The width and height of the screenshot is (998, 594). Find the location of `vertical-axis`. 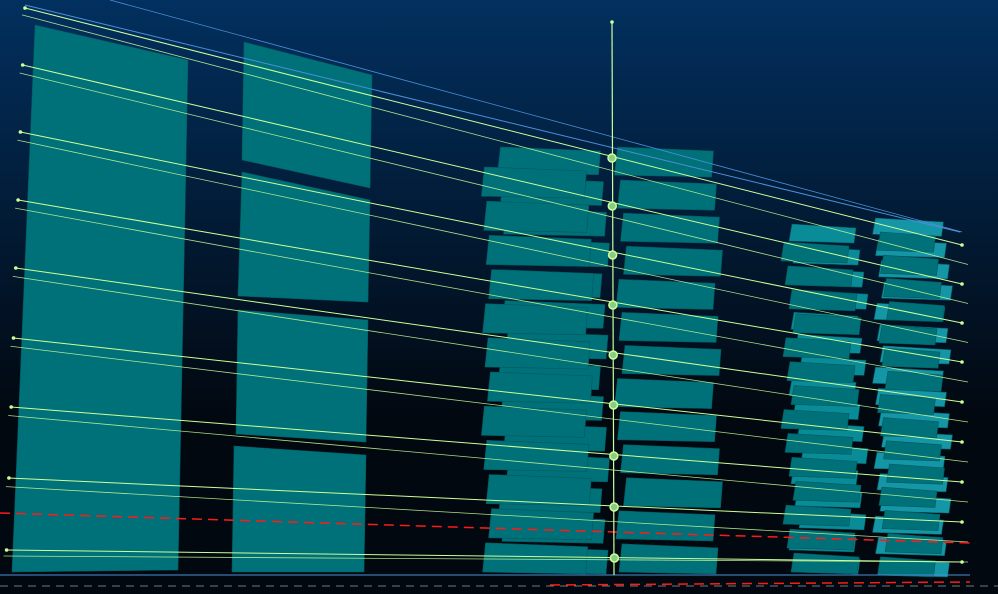

vertical-axis is located at coordinates (613, 298).